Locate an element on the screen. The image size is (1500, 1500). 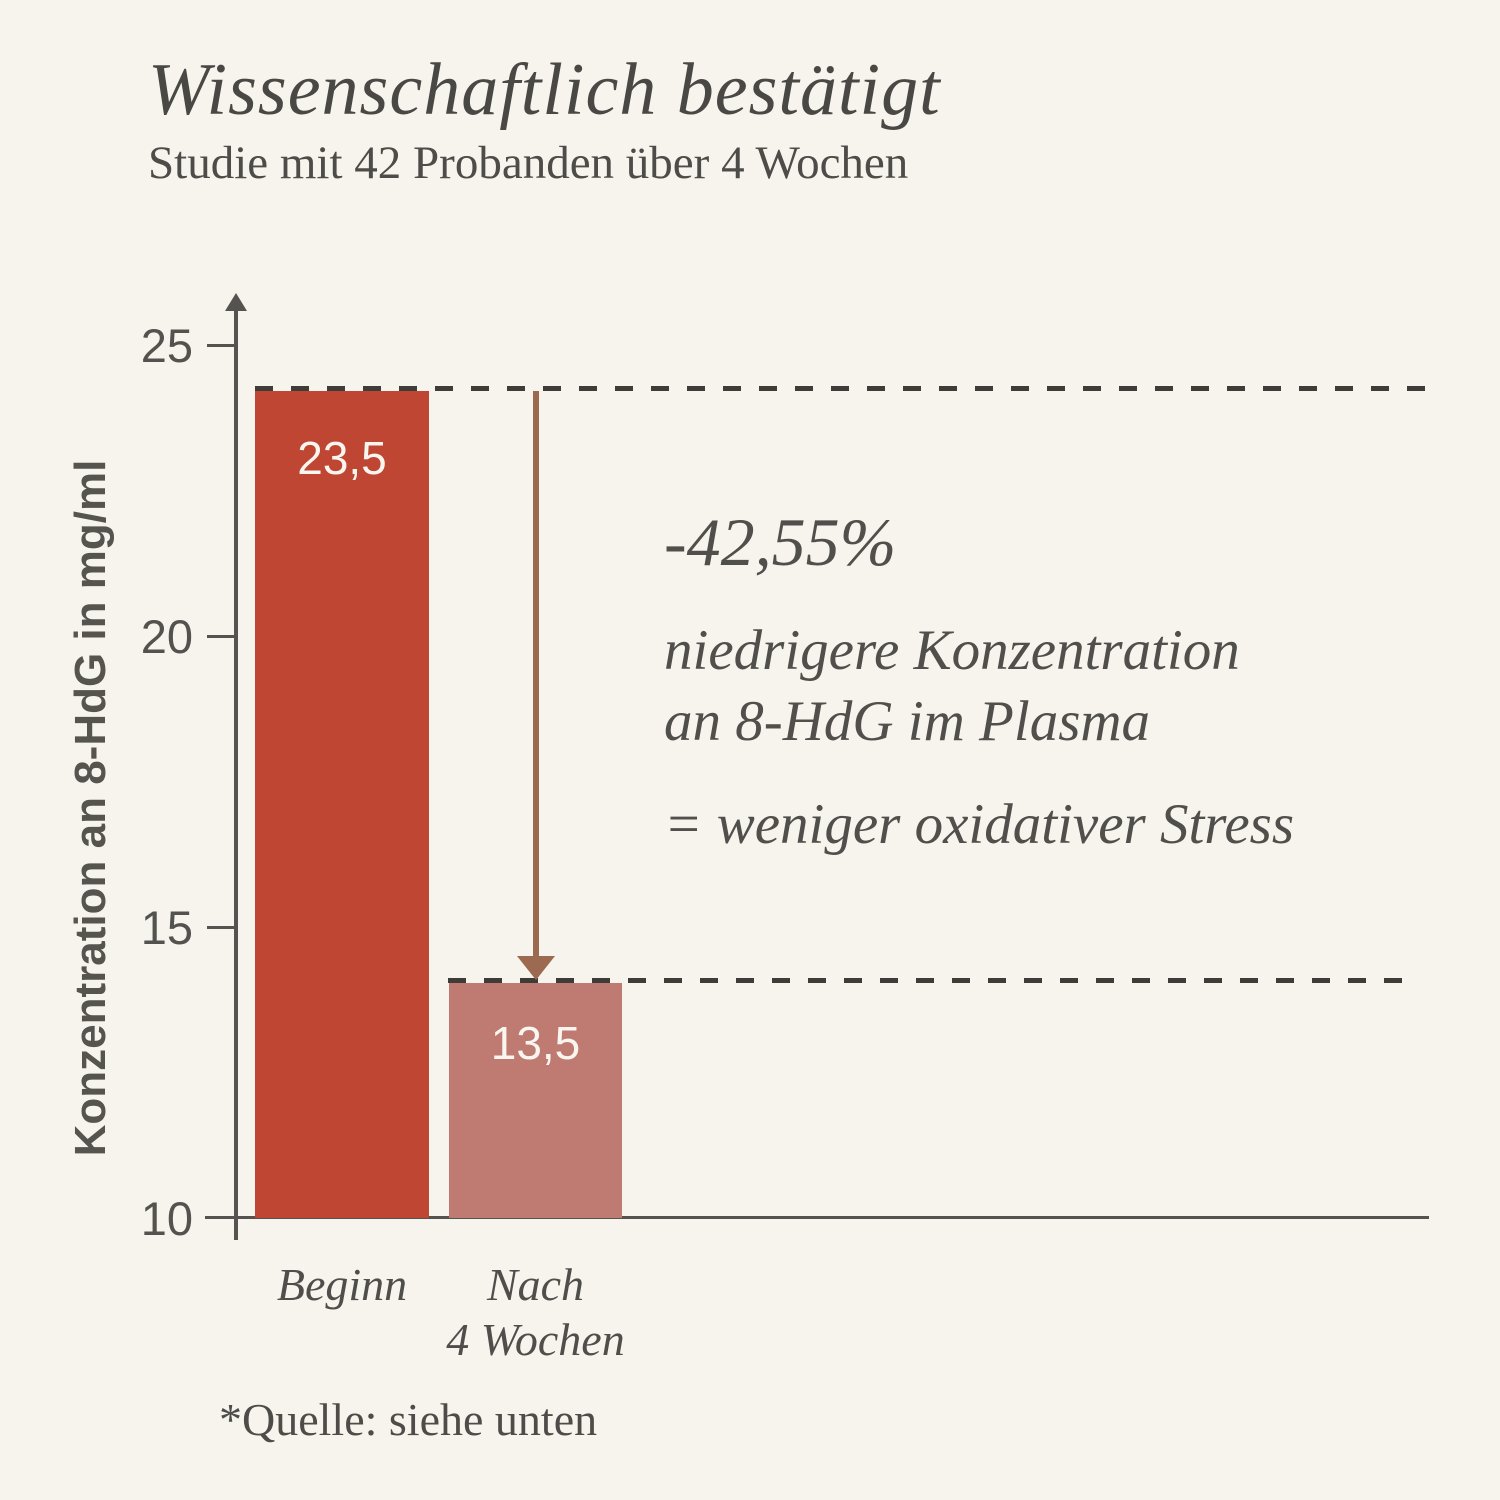
x-tick-label-beginn: Beginn is located at coordinates (342, 1284).